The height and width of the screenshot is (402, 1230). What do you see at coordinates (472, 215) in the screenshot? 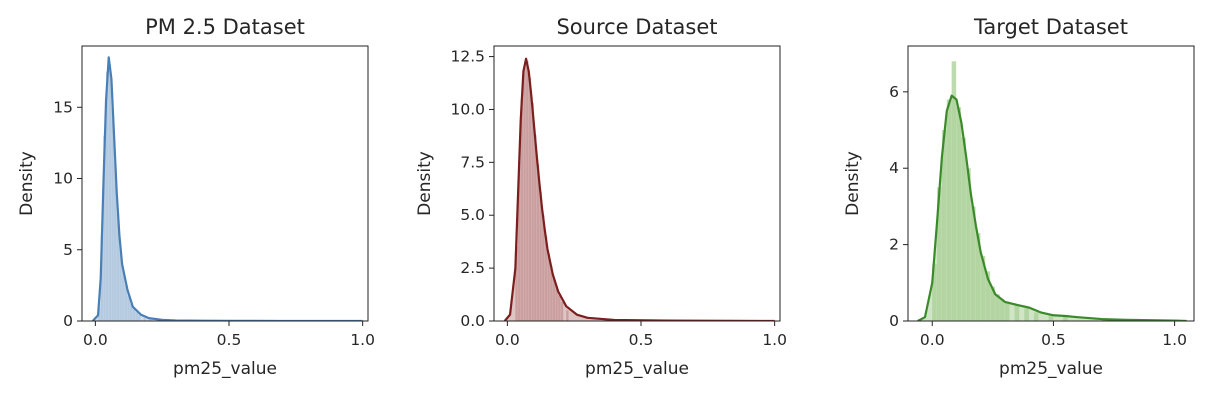
I see `y-tick-label: 5.0` at bounding box center [472, 215].